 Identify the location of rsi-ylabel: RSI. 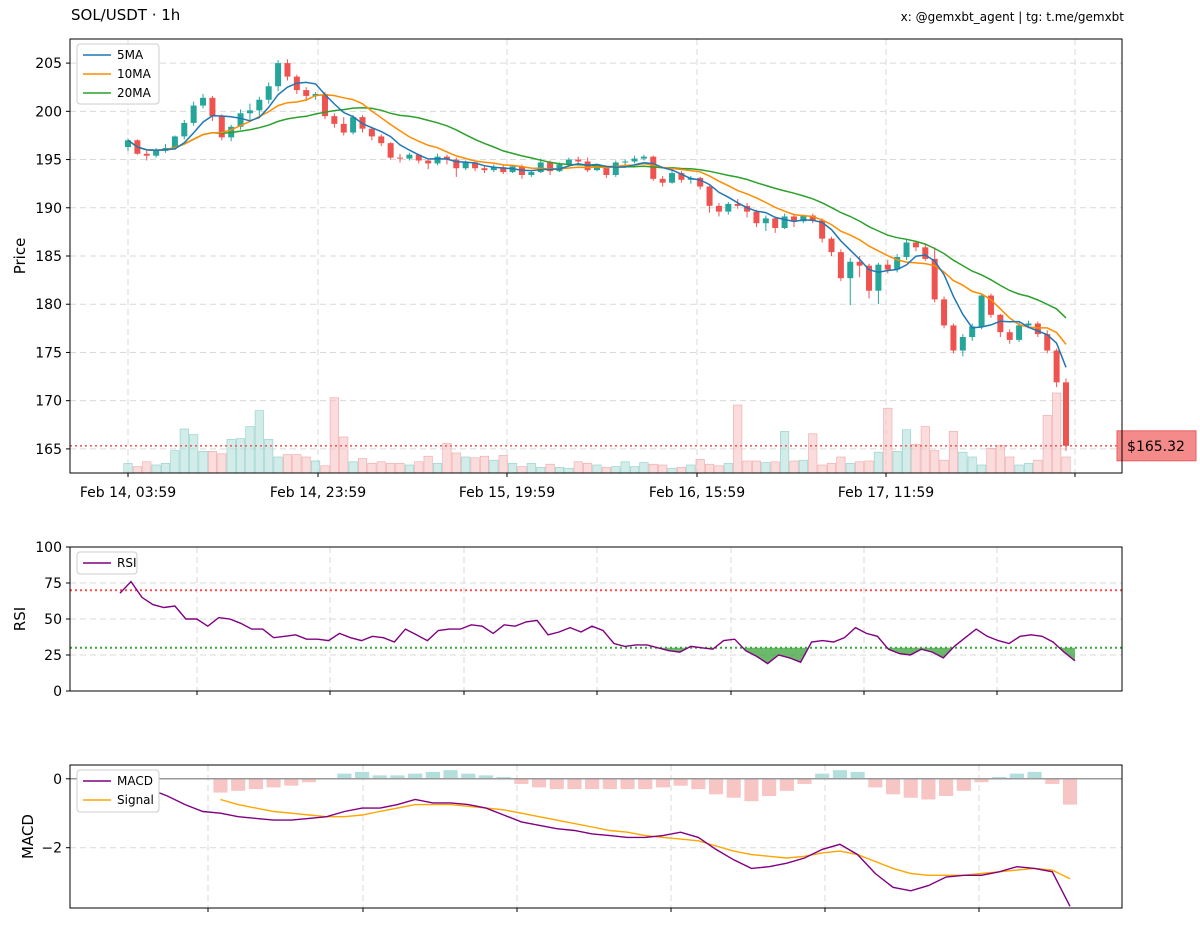
(20, 619).